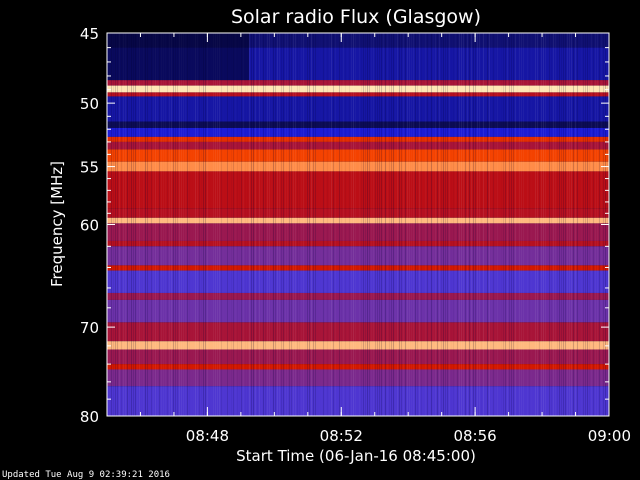 The image size is (640, 480). I want to click on y-tick-label: 45, so click(89, 34).